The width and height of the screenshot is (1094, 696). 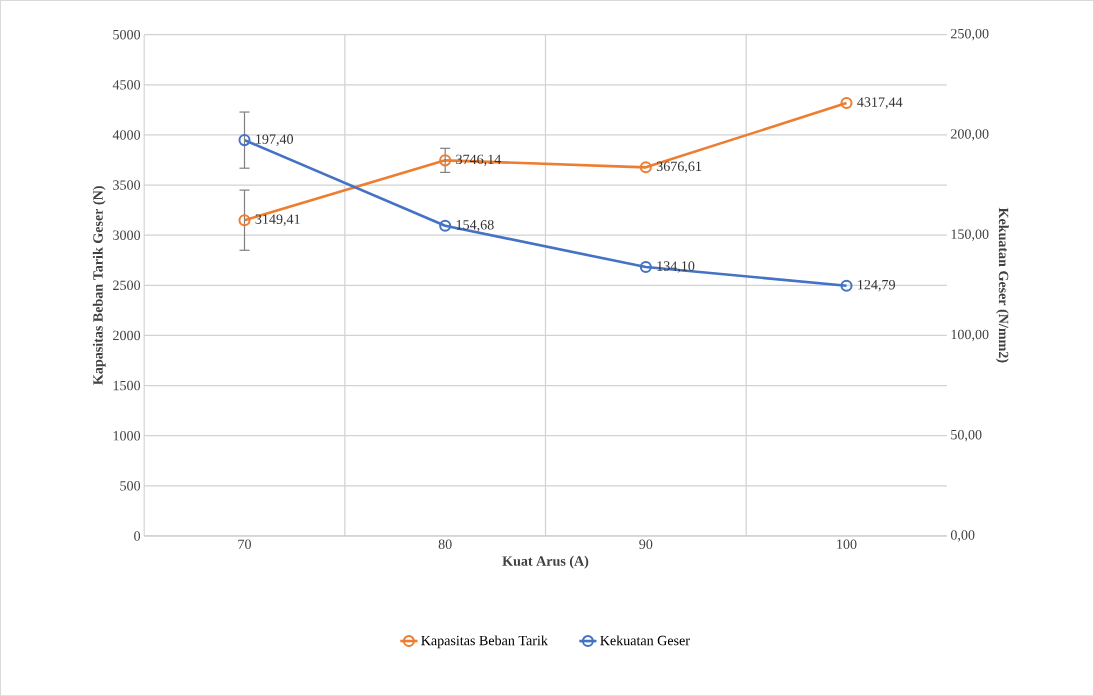 What do you see at coordinates (244, 544) in the screenshot?
I see `x-tick-label: 70` at bounding box center [244, 544].